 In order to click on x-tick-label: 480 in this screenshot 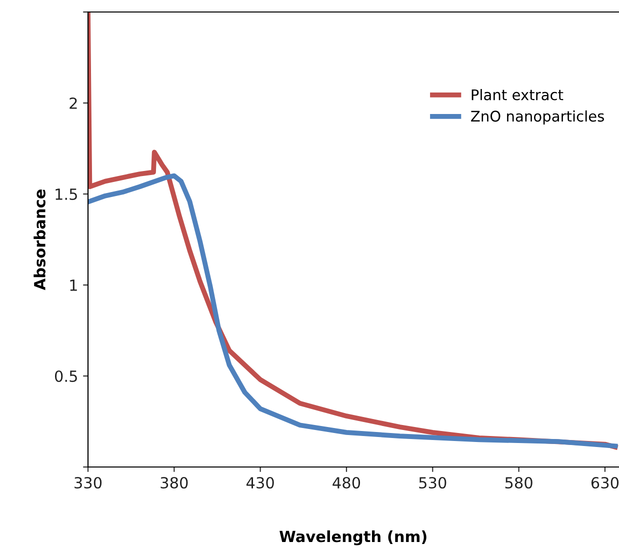, I will do `click(346, 482)`.